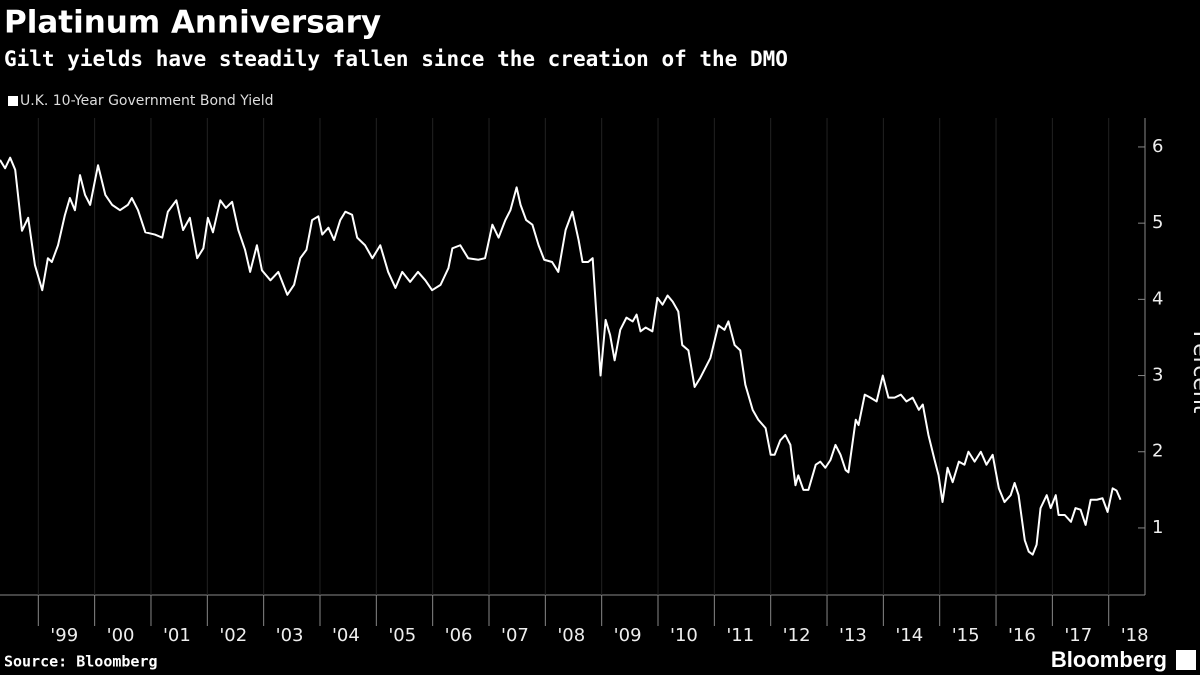 The height and width of the screenshot is (675, 1200). Describe the element at coordinates (853, 635) in the screenshot. I see `x-tick-label: '13` at that location.